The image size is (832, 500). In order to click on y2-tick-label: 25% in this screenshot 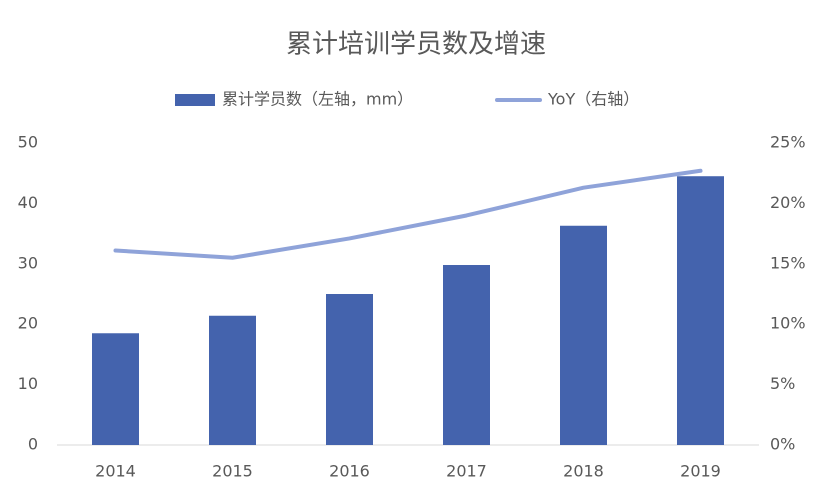, I will do `click(788, 142)`.